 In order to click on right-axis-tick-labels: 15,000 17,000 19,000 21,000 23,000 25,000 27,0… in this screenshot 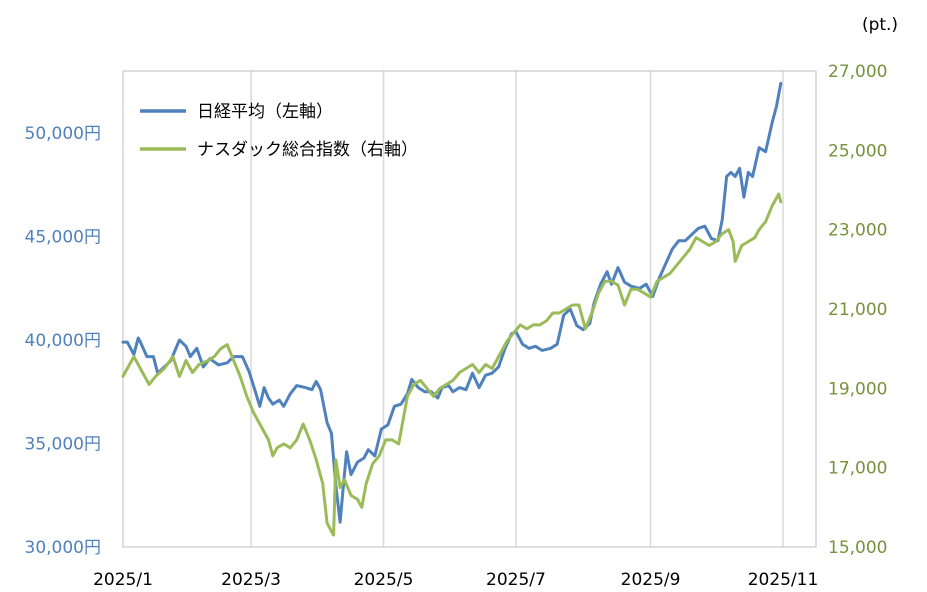, I will do `click(857, 310)`.